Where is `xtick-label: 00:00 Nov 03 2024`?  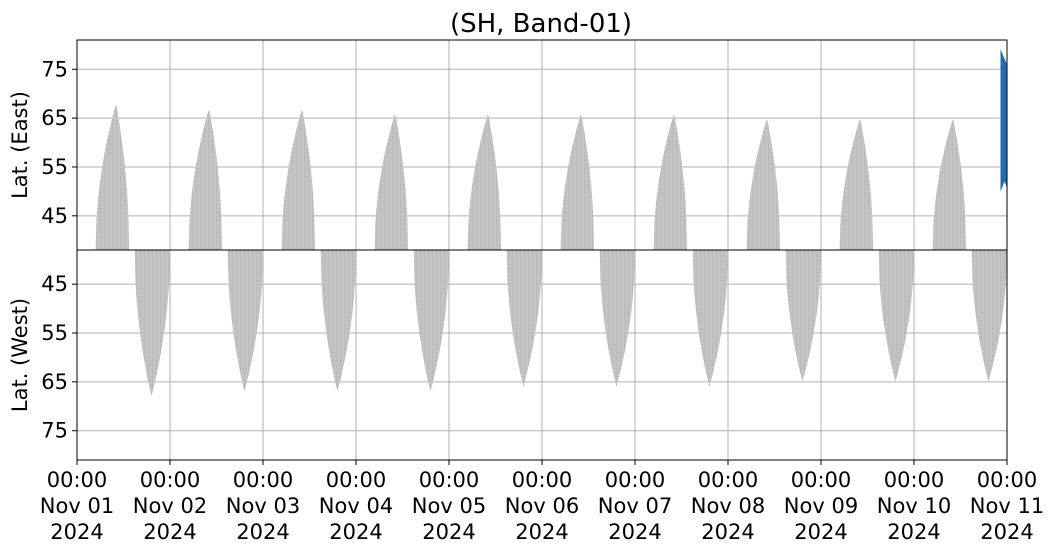
xtick-label: 00:00 Nov 03 2024 is located at coordinates (263, 506).